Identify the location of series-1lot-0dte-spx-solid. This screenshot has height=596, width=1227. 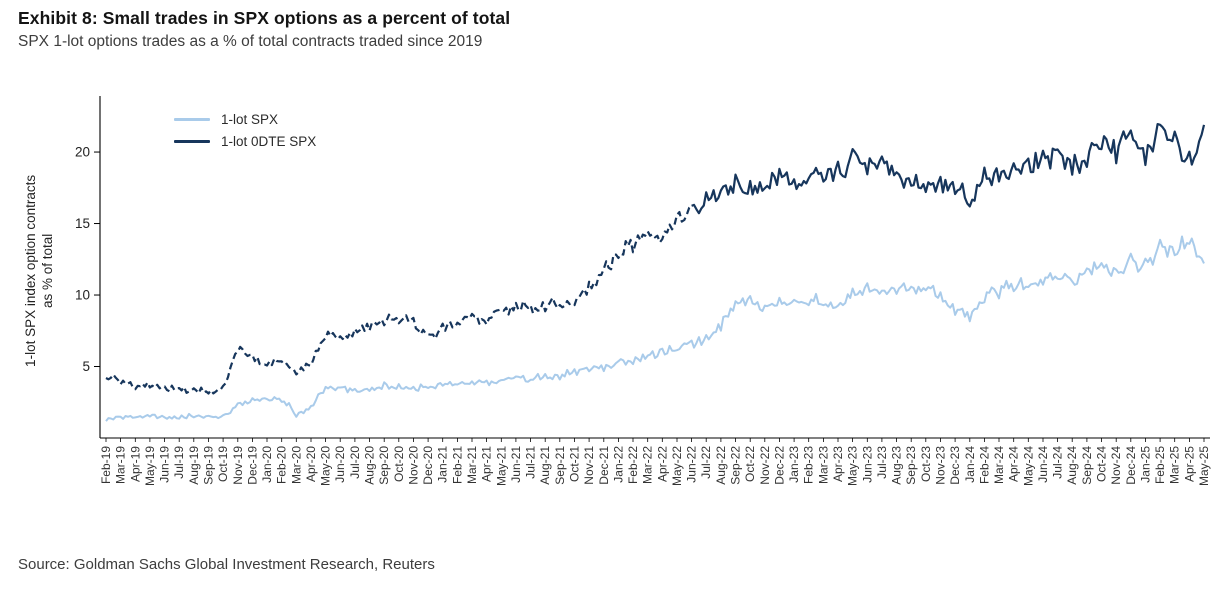
(948, 169).